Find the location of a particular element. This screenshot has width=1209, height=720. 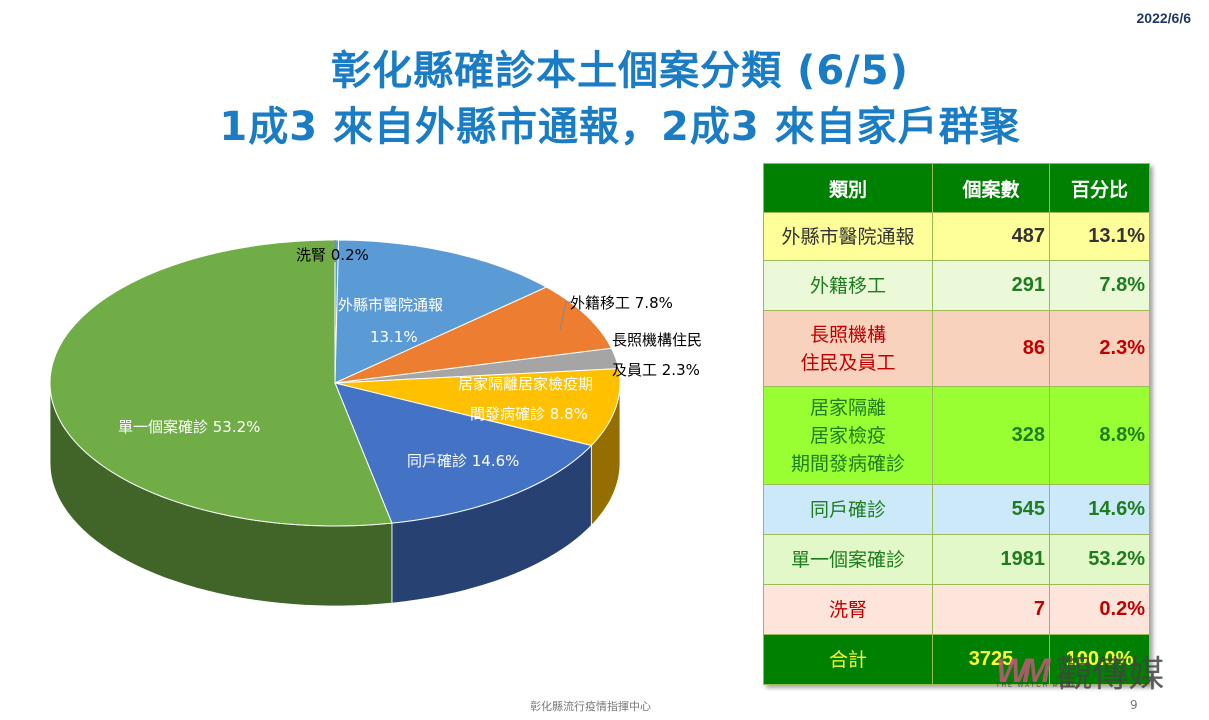

table-row: 外縣市醫院通報 487 13.1% is located at coordinates (956, 236).